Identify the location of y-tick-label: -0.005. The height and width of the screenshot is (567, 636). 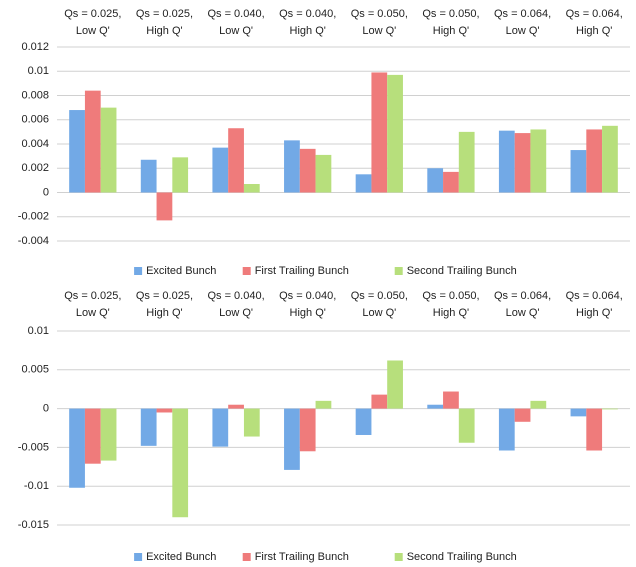
(33, 447).